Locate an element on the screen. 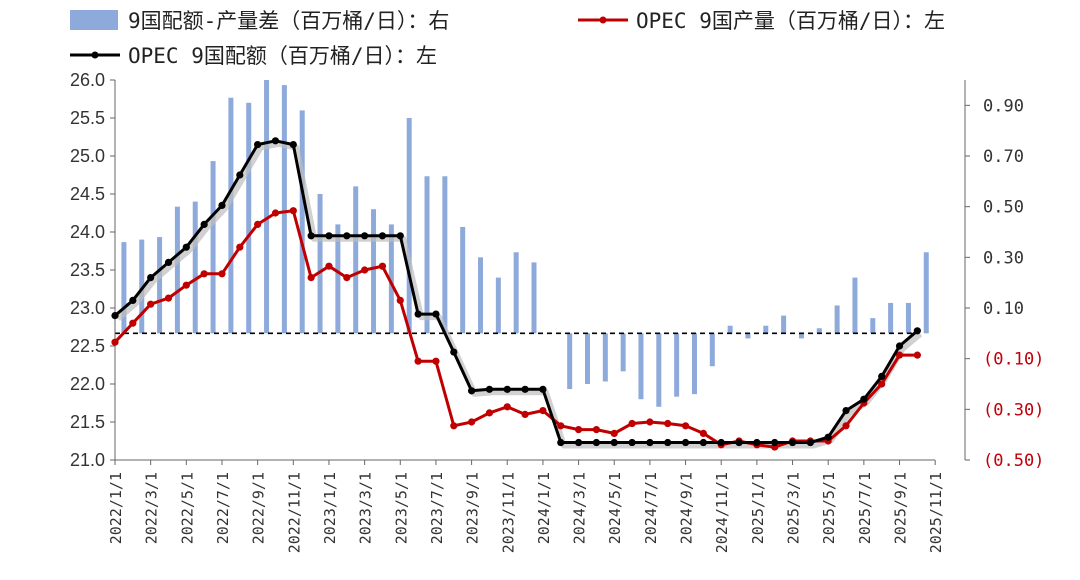 The image size is (1080, 580). bar-gap-2025/3 is located at coordinates (801, 336).